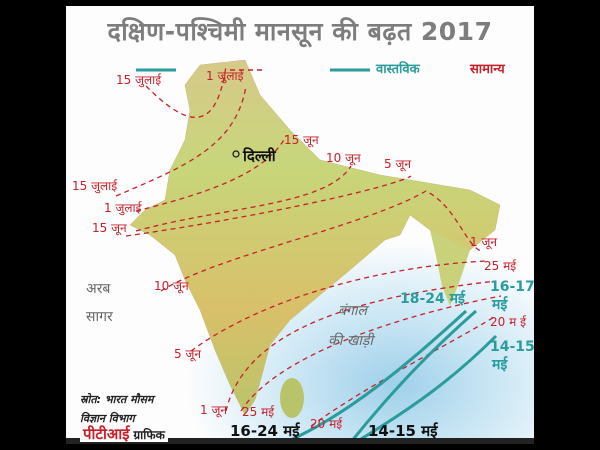 This screenshot has width=600, height=450. What do you see at coordinates (300, 441) in the screenshot?
I see `bottom-rule` at bounding box center [300, 441].